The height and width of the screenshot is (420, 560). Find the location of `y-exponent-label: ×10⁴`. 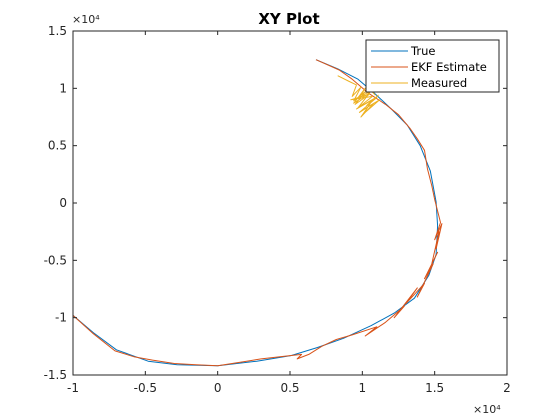

y-exponent-label: ×10⁴ is located at coordinates (86, 19).